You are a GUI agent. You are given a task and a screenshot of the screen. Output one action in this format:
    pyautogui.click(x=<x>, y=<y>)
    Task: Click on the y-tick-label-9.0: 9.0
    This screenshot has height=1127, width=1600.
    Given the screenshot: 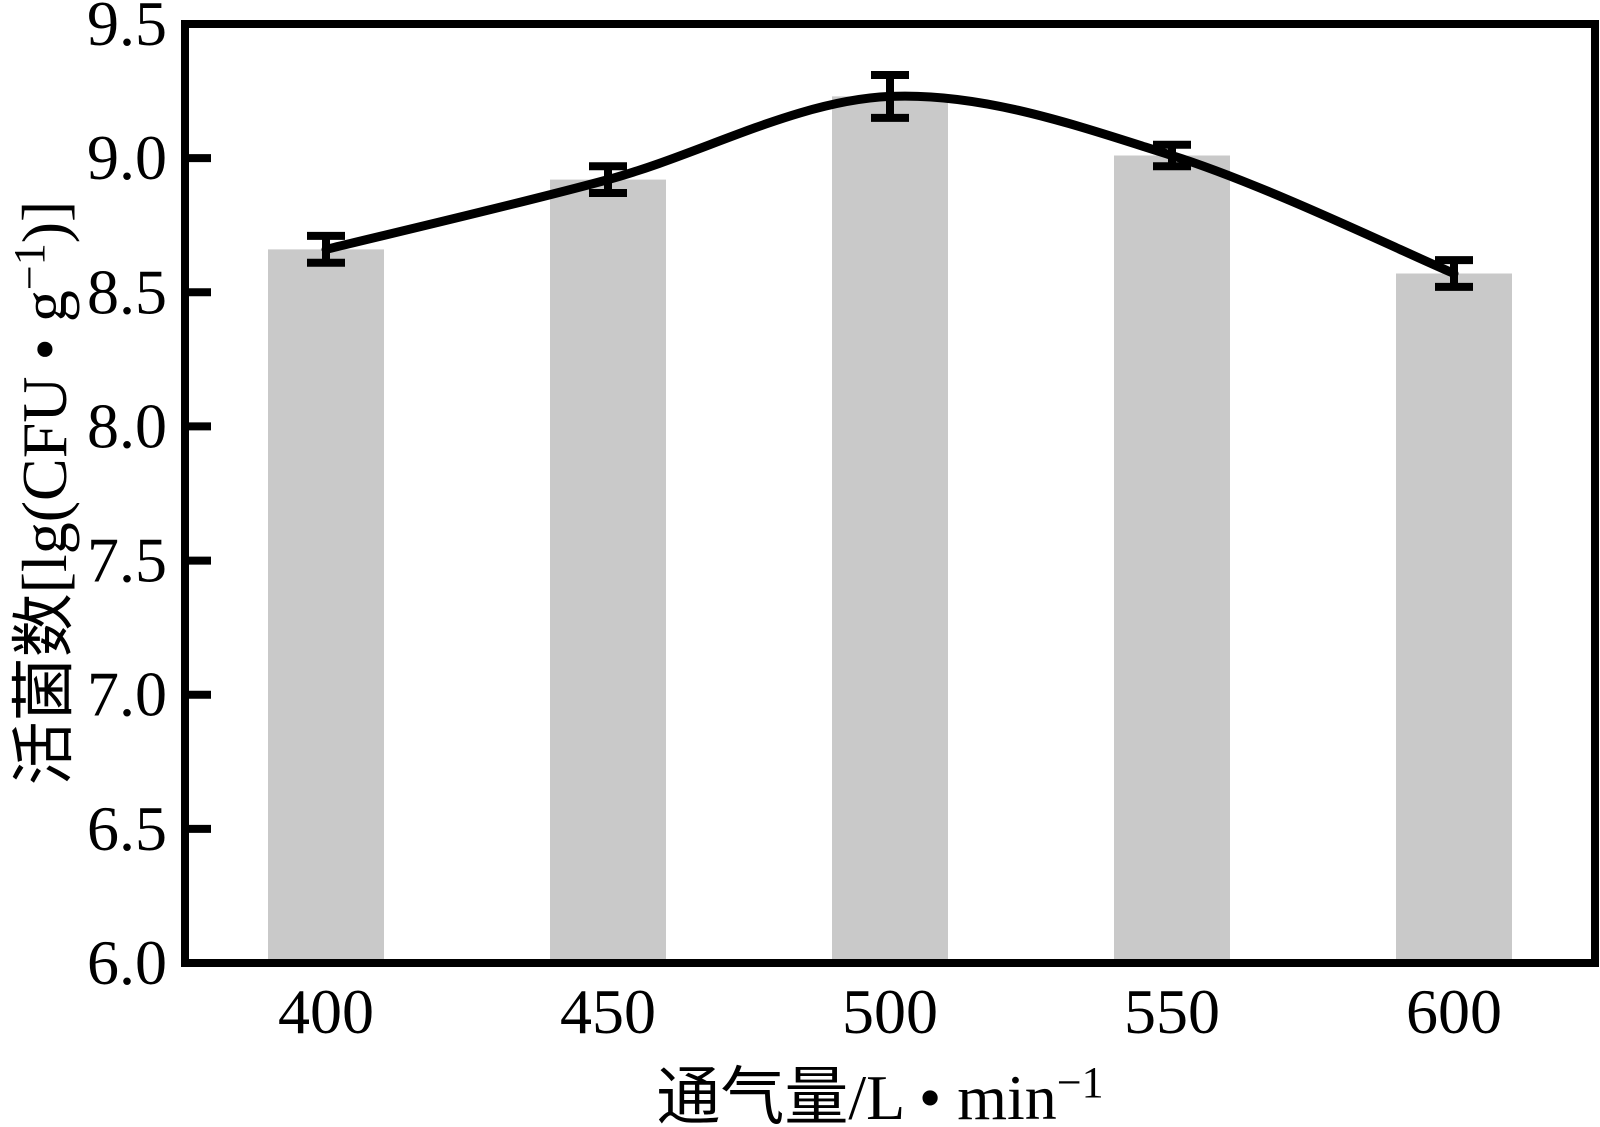 What is the action you would take?
    pyautogui.click(x=127, y=157)
    